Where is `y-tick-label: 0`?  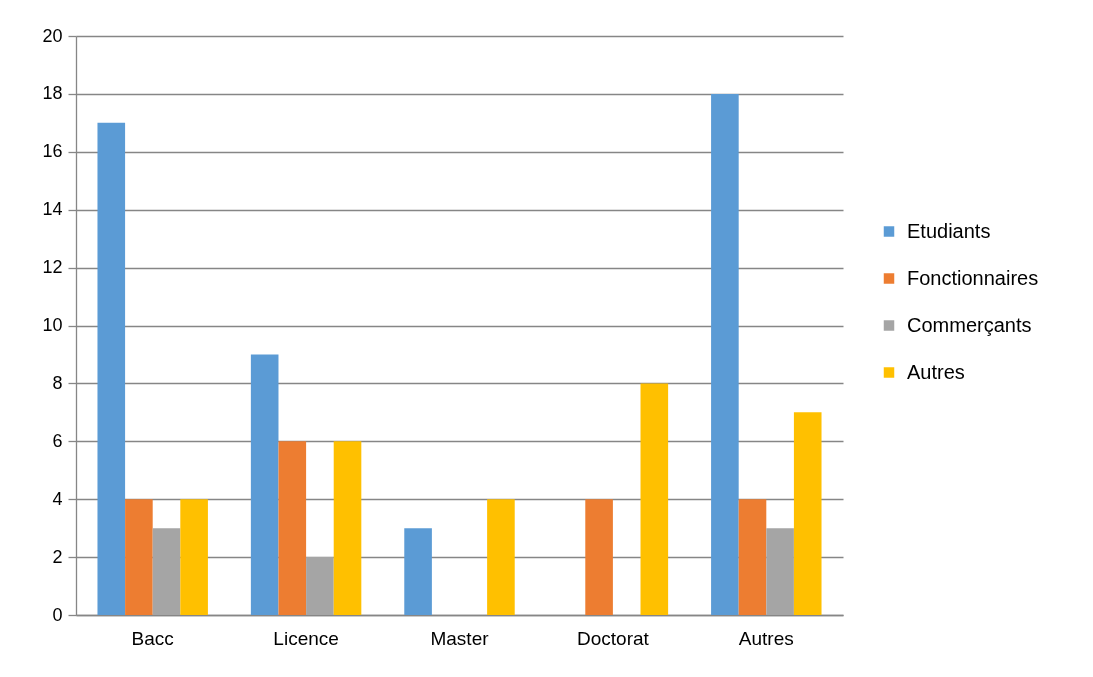
y-tick-label: 0 is located at coordinates (57, 614).